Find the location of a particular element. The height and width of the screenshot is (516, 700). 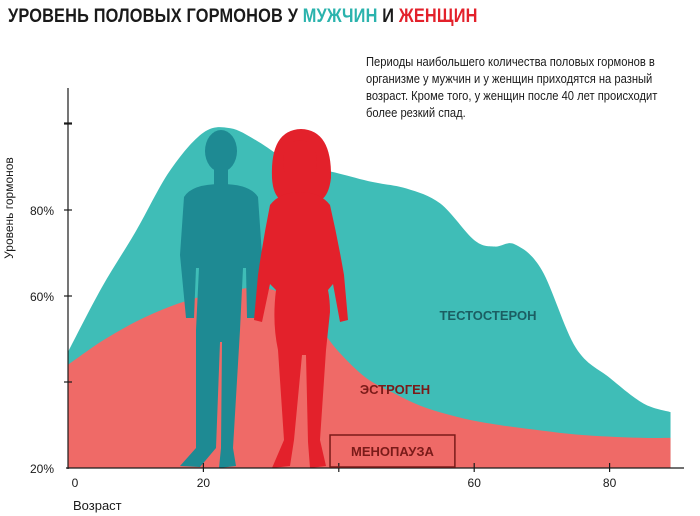

series-label-estrogen: ЭСТРОГЕН is located at coordinates (395, 389).